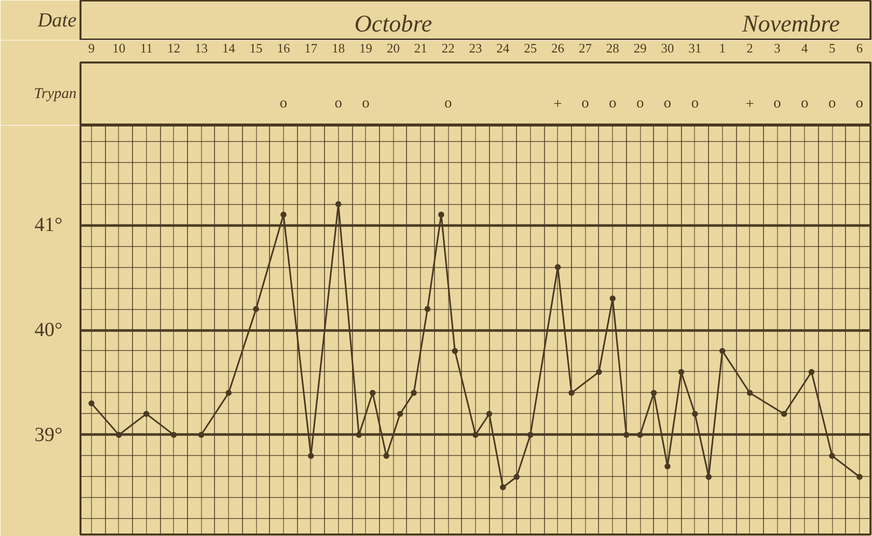  I want to click on x-tick-label: 15, so click(256, 48).